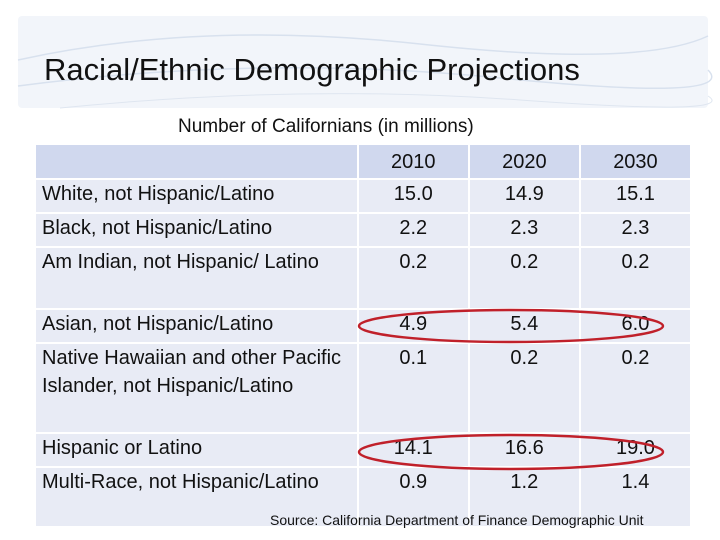 This screenshot has height=540, width=720. What do you see at coordinates (412, 497) in the screenshot?
I see `cell-value: 0.9` at bounding box center [412, 497].